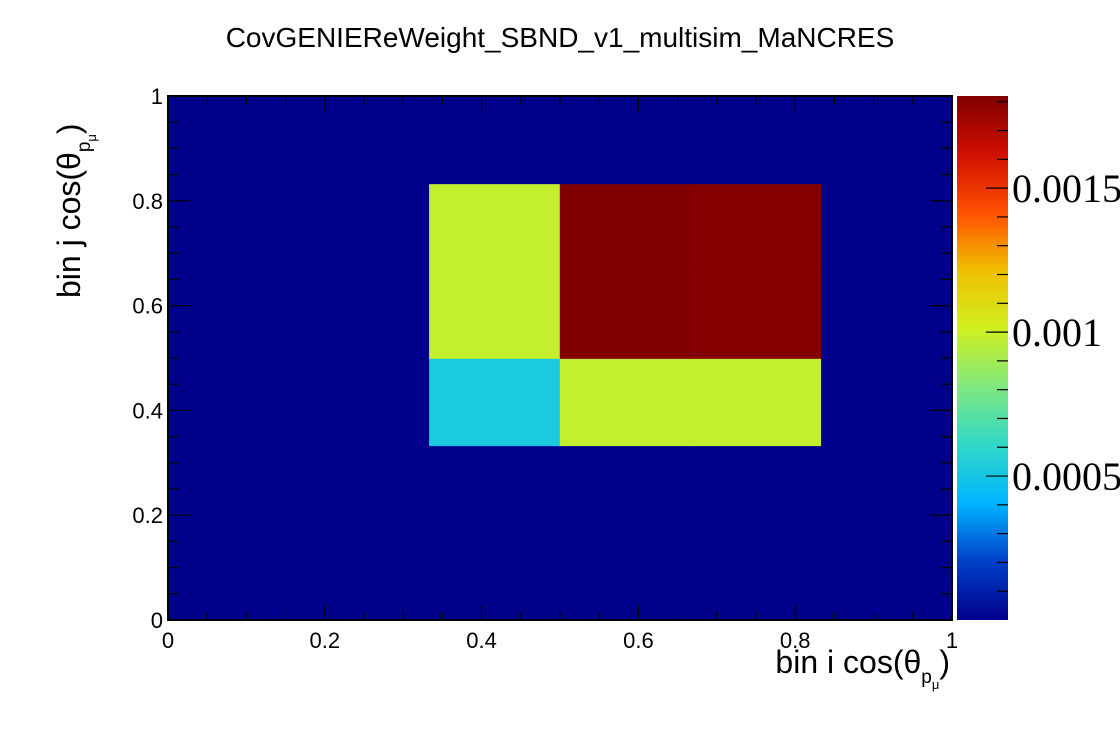 The image size is (1120, 740). Describe the element at coordinates (944, 662) in the screenshot. I see `x-axis-label-close: )` at that location.